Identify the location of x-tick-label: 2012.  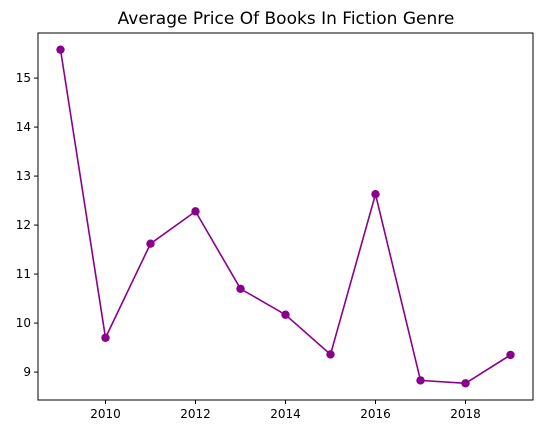
(195, 414).